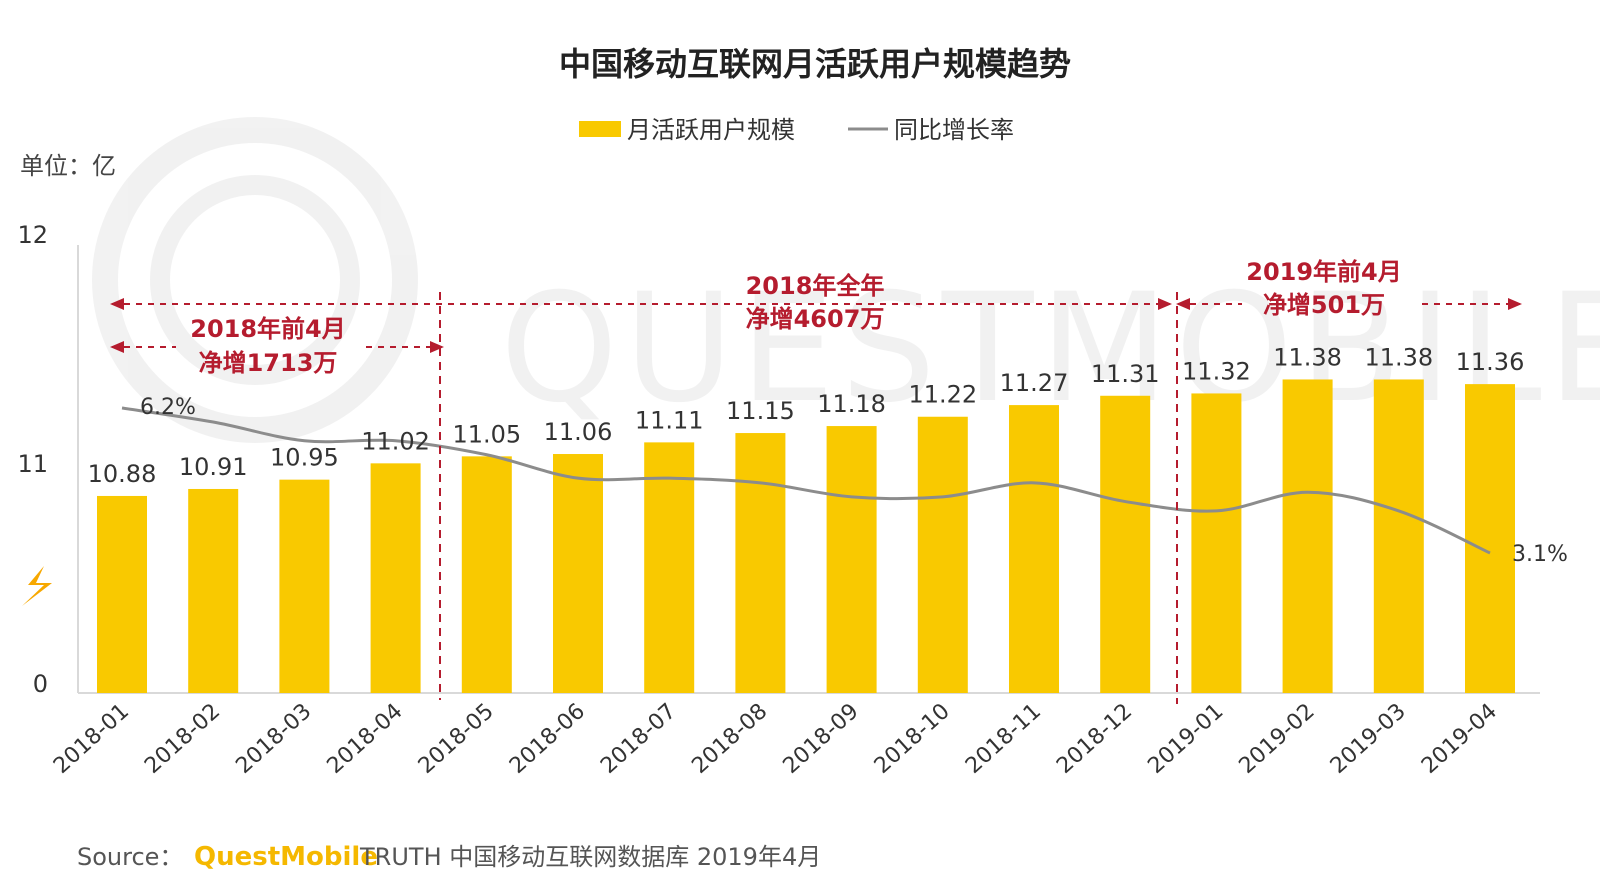 The height and width of the screenshot is (894, 1600). I want to click on x-tick-label: 2019-03, so click(1368, 739).